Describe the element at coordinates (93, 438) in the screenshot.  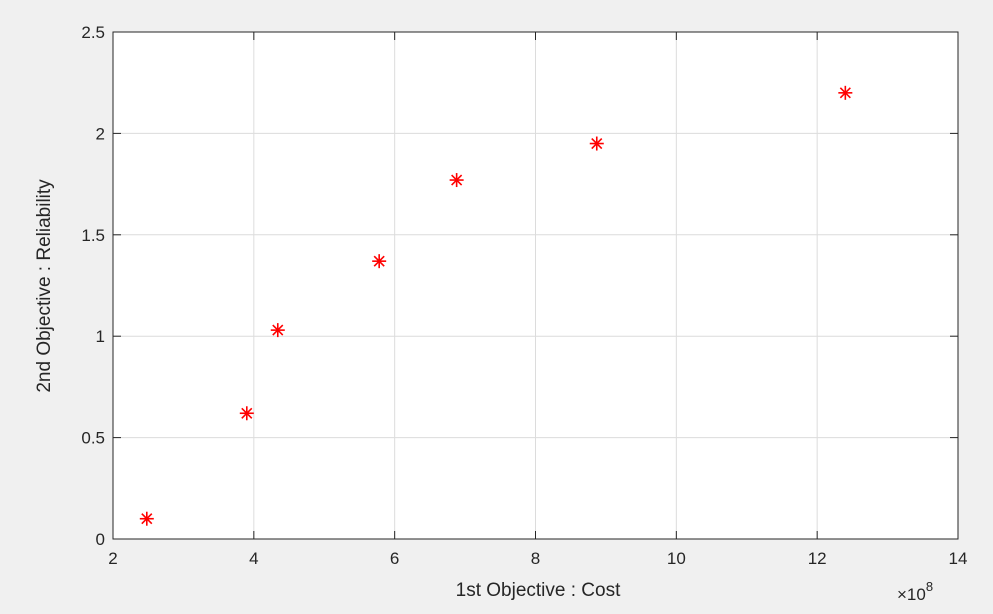
I see `y-tick-label: 0.5` at that location.